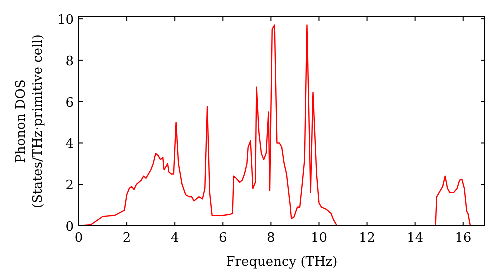  What do you see at coordinates (70, 144) in the screenshot?
I see `y-tick-label: 4` at bounding box center [70, 144].